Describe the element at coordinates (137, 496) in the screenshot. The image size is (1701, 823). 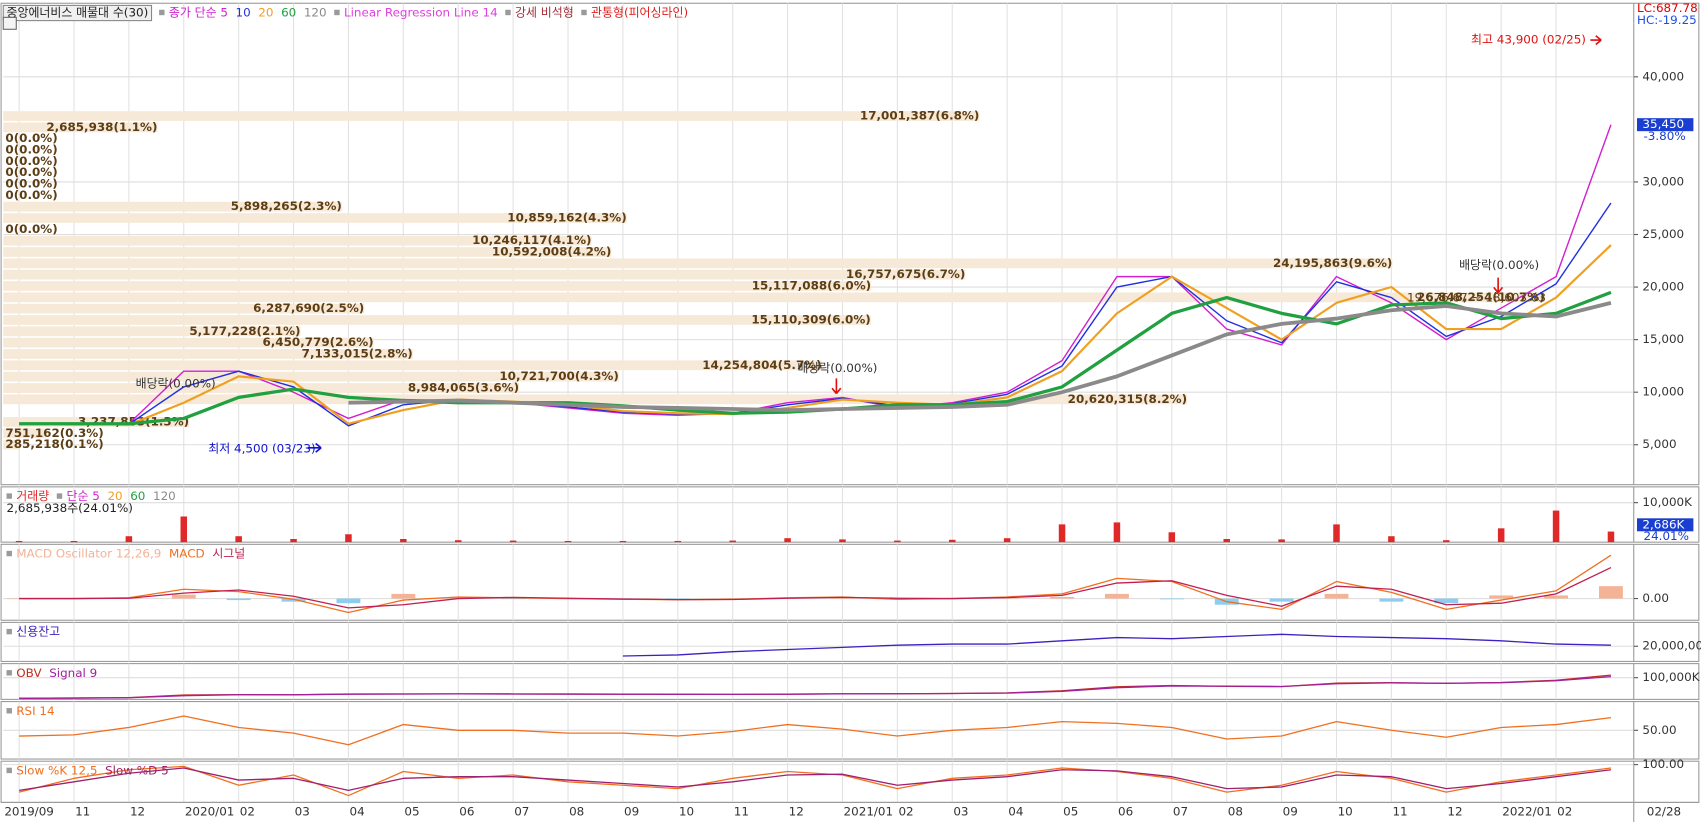
I see `legend-item: 60` at that location.